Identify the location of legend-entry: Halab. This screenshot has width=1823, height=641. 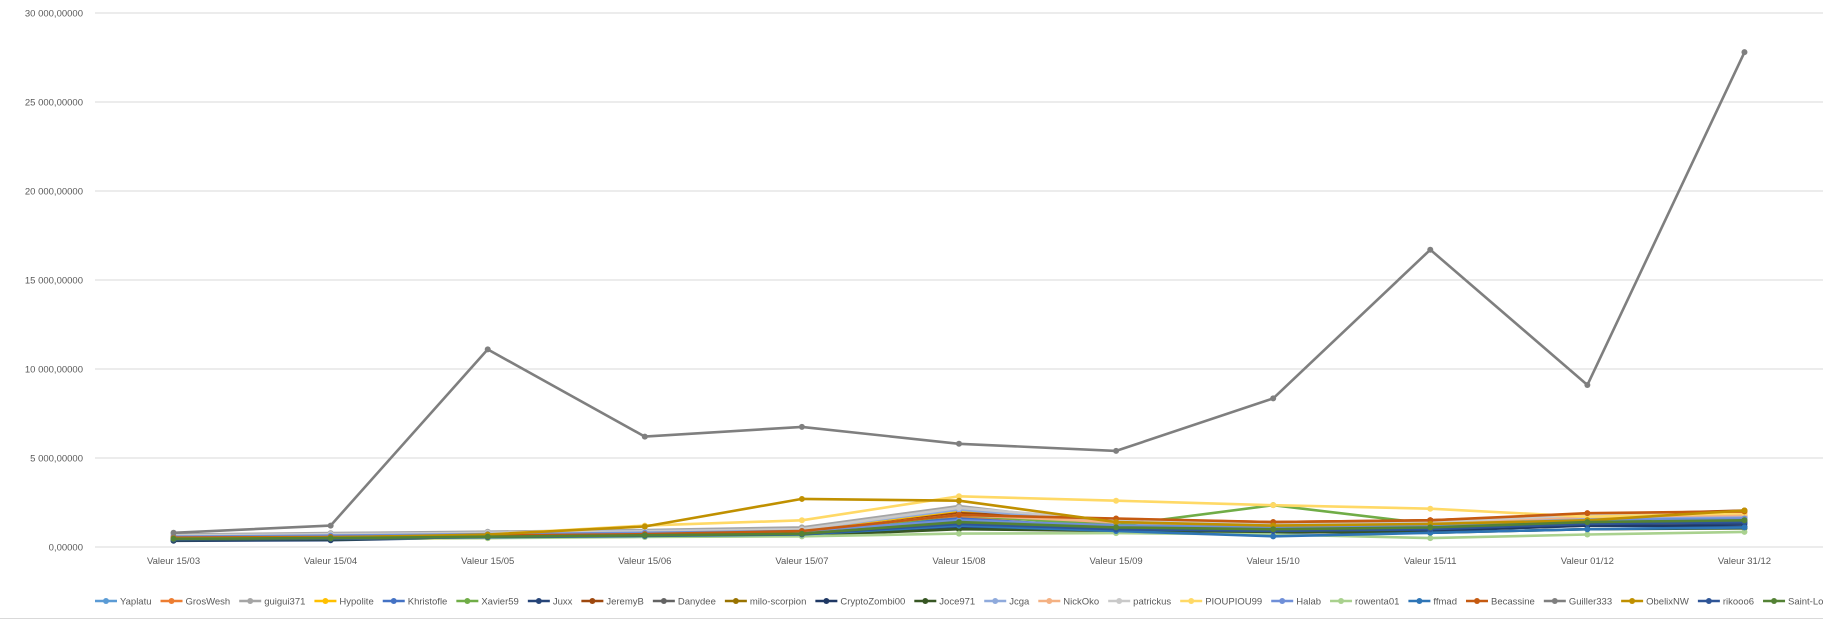
(1296, 602).